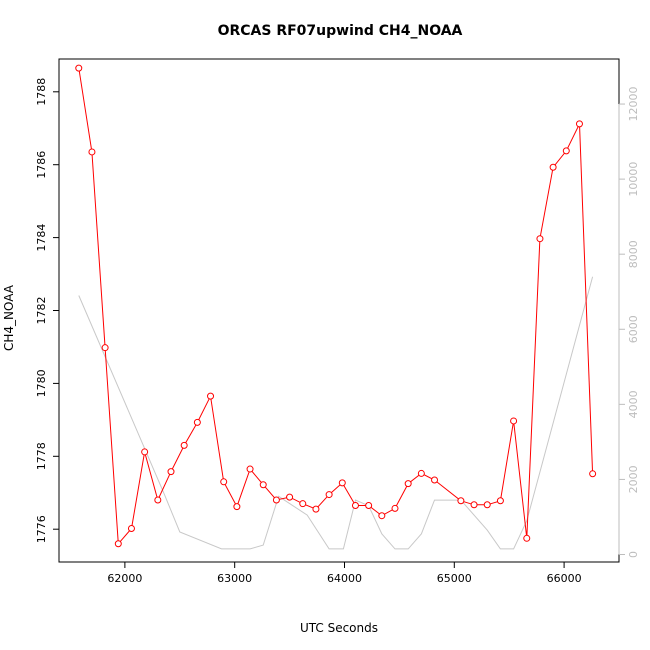 Image resolution: width=650 pixels, height=650 pixels. I want to click on y-axis-left: 1776 1778 1780 1782 1784 1786 1788, so click(47, 310).